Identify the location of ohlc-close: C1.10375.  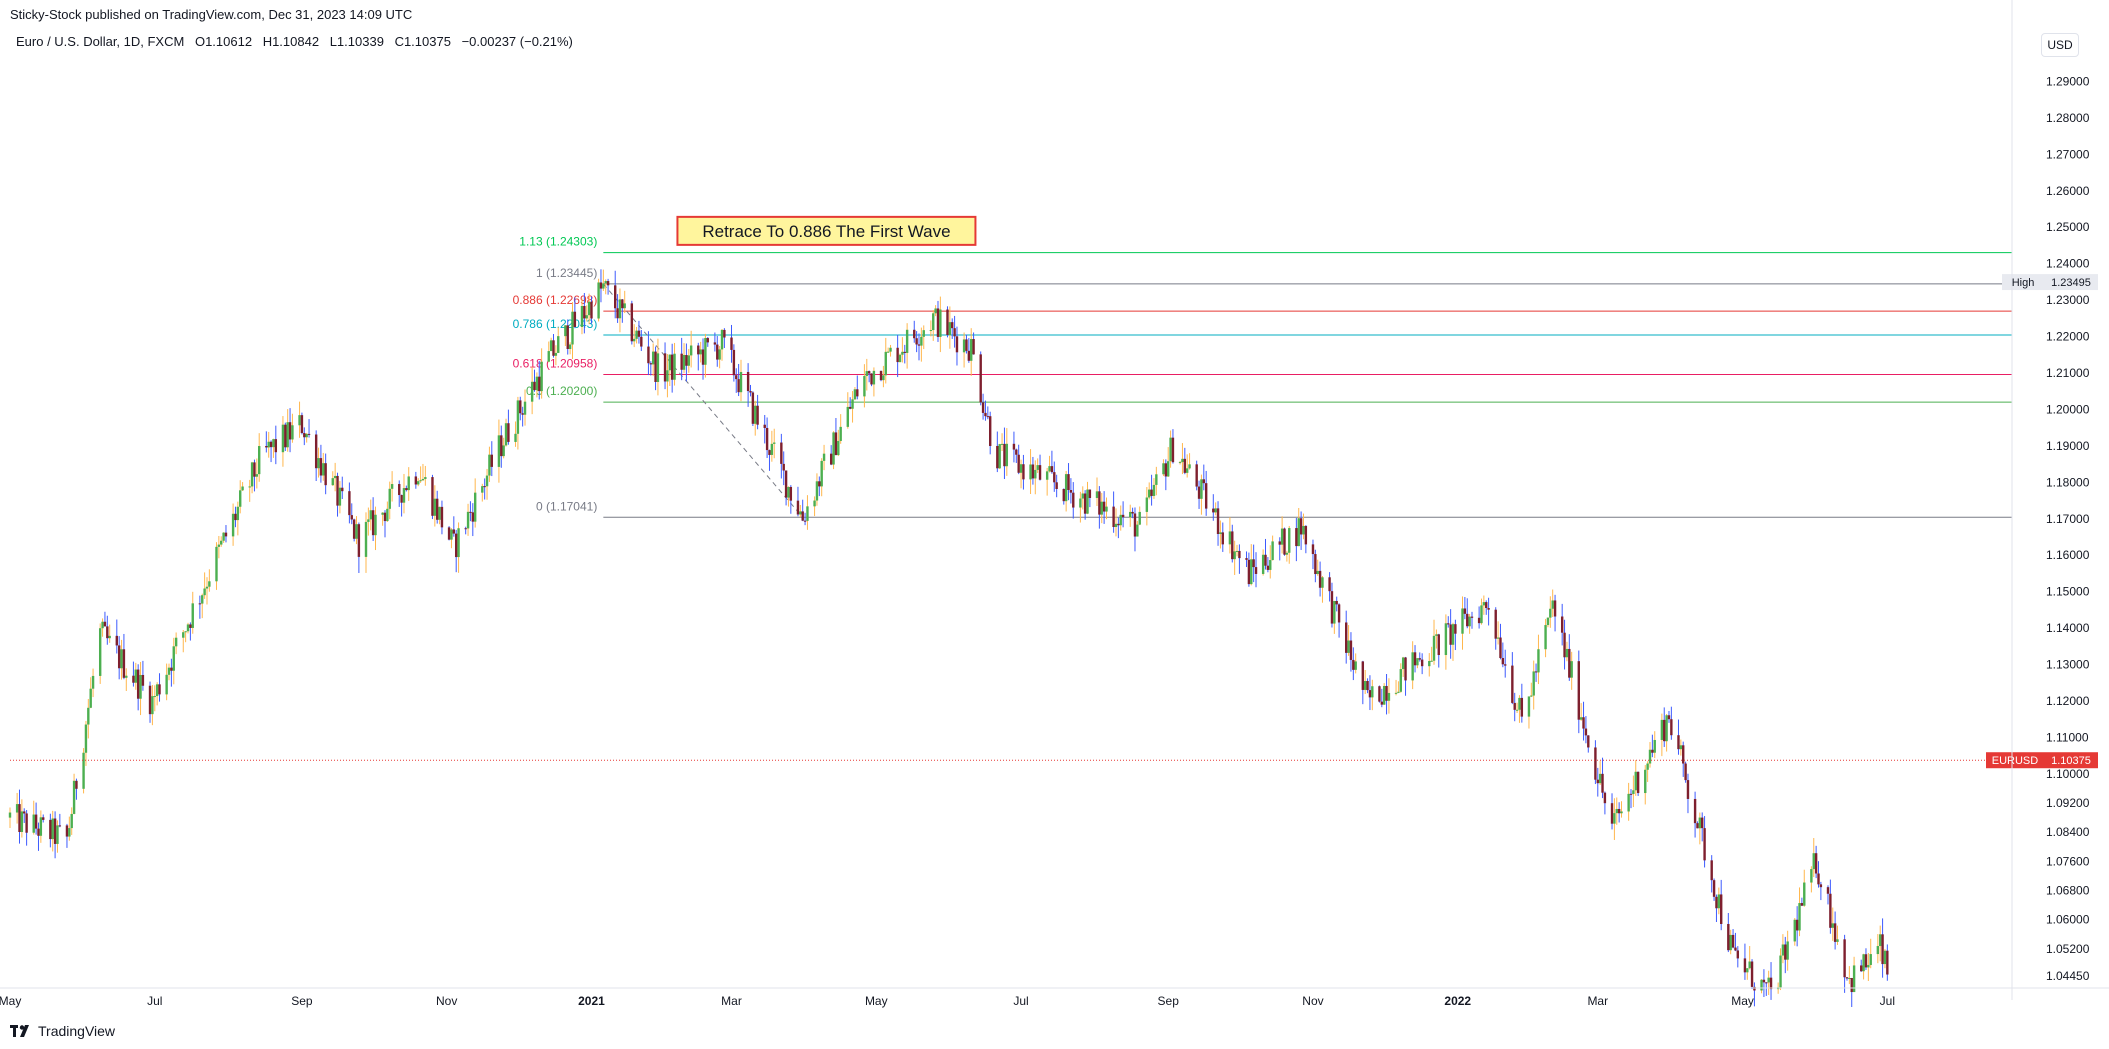
(422, 41).